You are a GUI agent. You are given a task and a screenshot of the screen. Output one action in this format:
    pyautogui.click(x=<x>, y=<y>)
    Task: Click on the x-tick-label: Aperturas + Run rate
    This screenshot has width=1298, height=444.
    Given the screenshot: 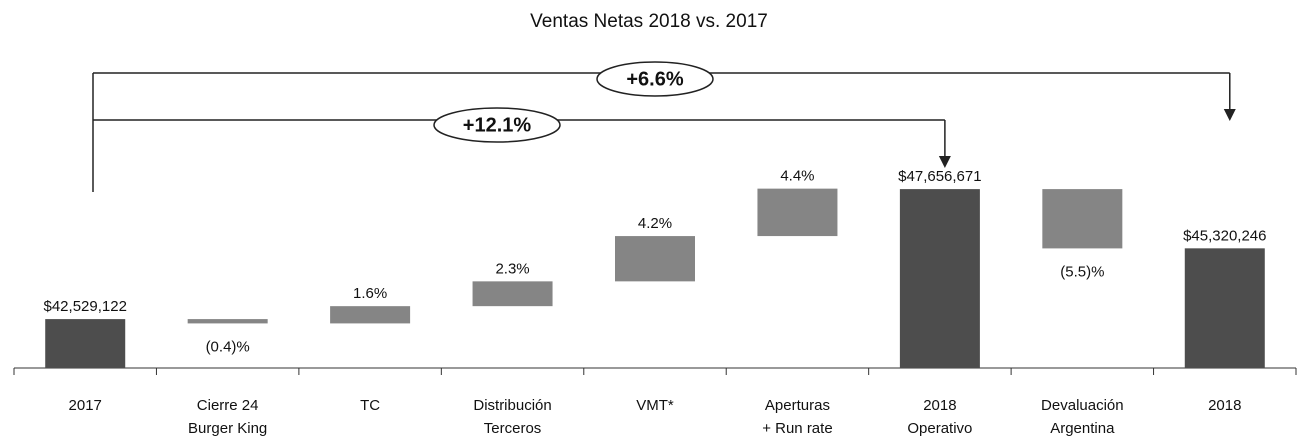 What is the action you would take?
    pyautogui.click(x=797, y=417)
    